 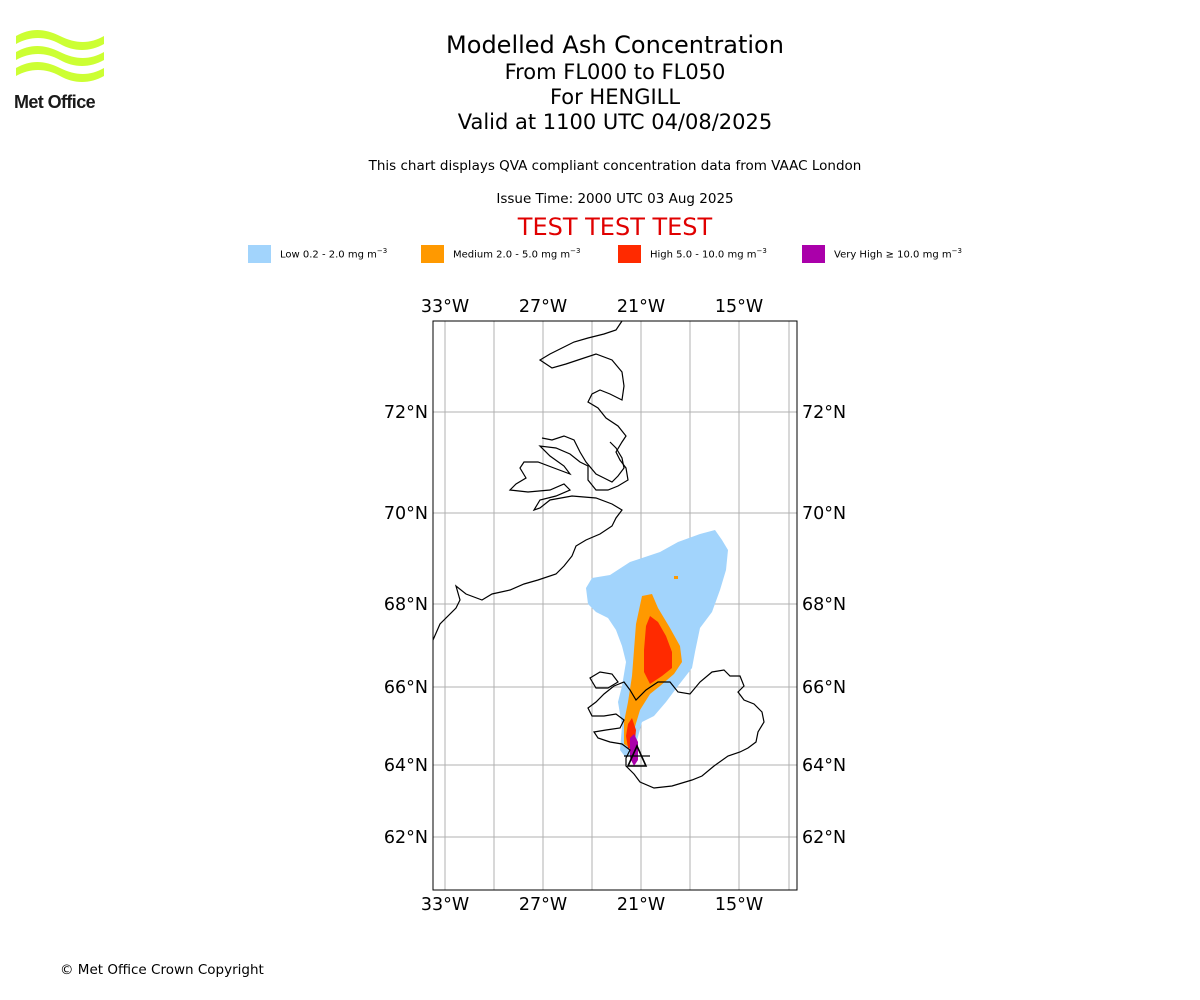 What do you see at coordinates (406, 688) in the screenshot?
I see `lat-label-left-66n: 66°N` at bounding box center [406, 688].